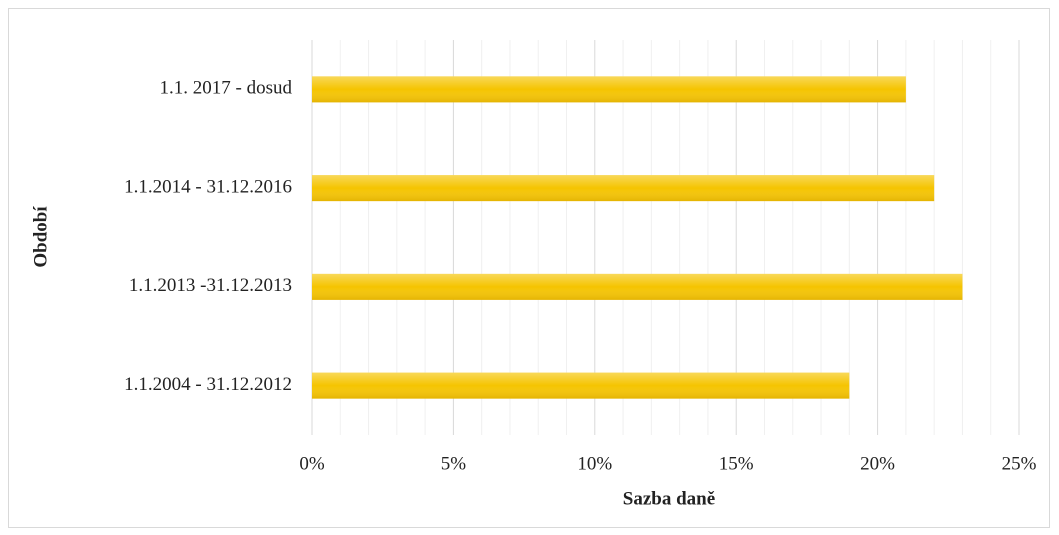 This screenshot has height=535, width=1059. Describe the element at coordinates (669, 498) in the screenshot. I see `x-axis-title: Sazba daně` at that location.